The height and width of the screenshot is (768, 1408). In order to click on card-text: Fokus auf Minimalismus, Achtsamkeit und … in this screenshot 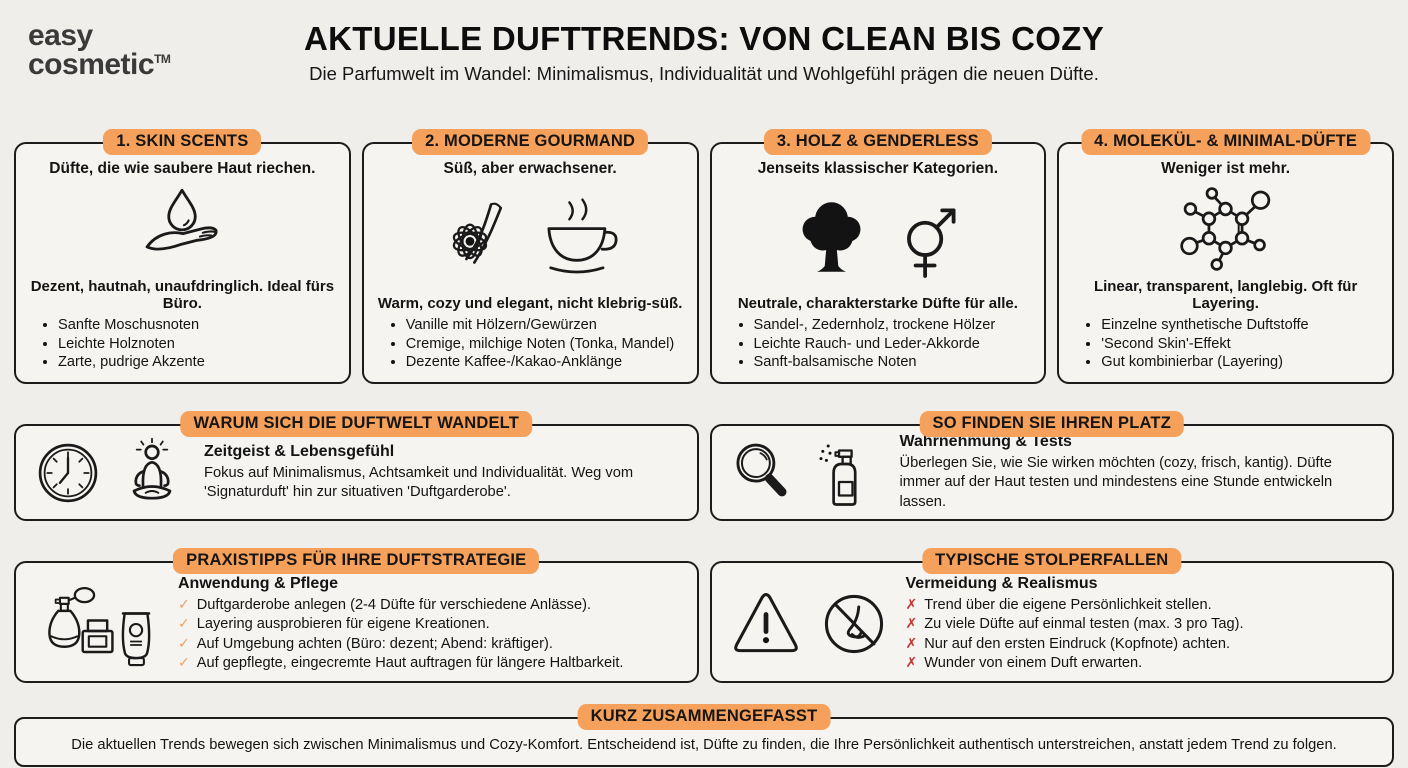, I will do `click(419, 482)`.